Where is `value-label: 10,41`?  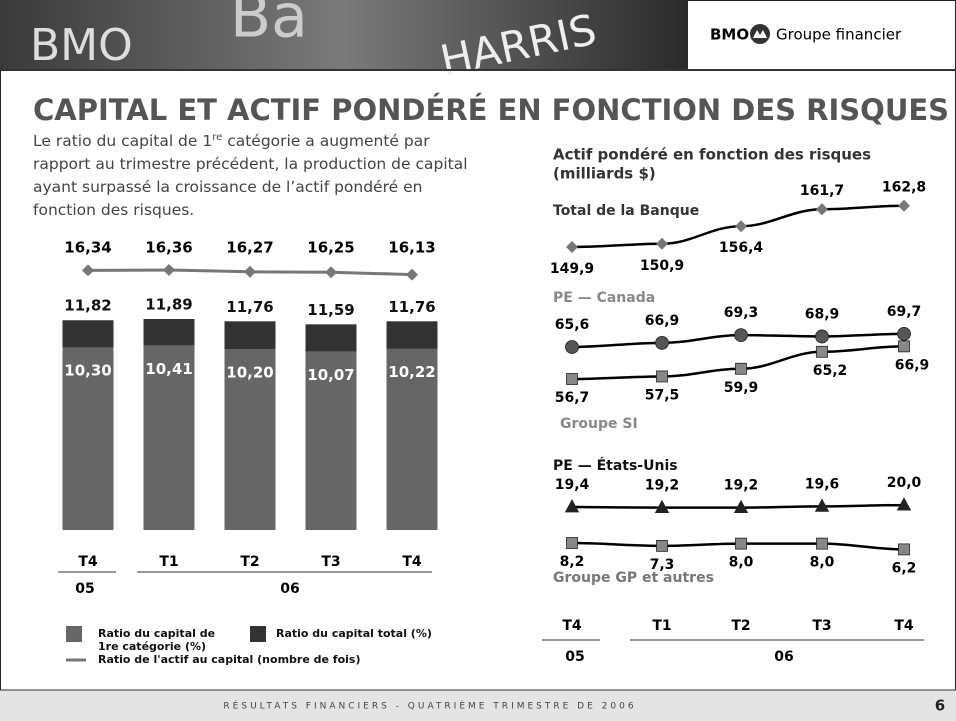 value-label: 10,41 is located at coordinates (168, 369).